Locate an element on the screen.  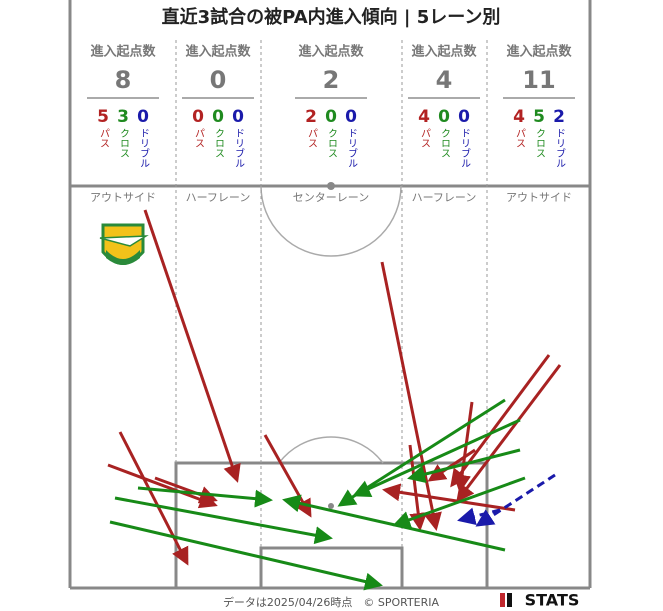
team-logo is located at coordinates (124, 244).